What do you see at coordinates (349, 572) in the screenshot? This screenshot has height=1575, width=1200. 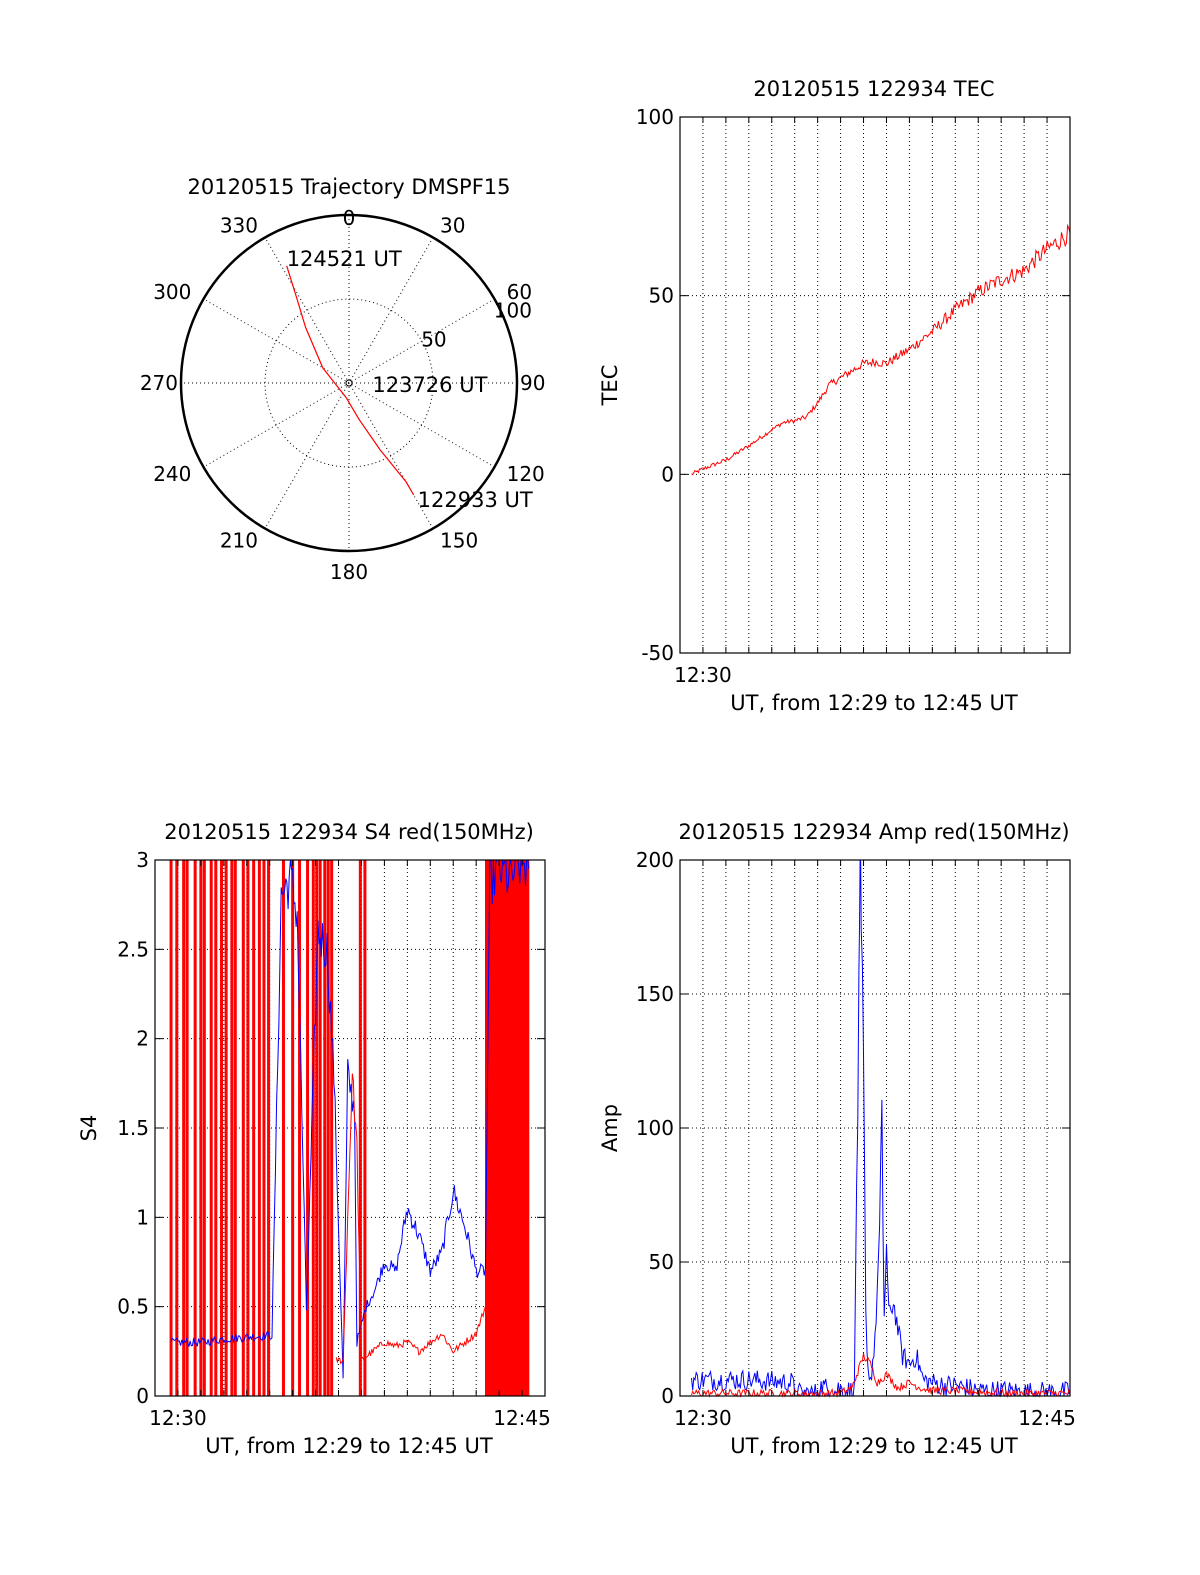 I see `polar-angle-label: 180` at bounding box center [349, 572].